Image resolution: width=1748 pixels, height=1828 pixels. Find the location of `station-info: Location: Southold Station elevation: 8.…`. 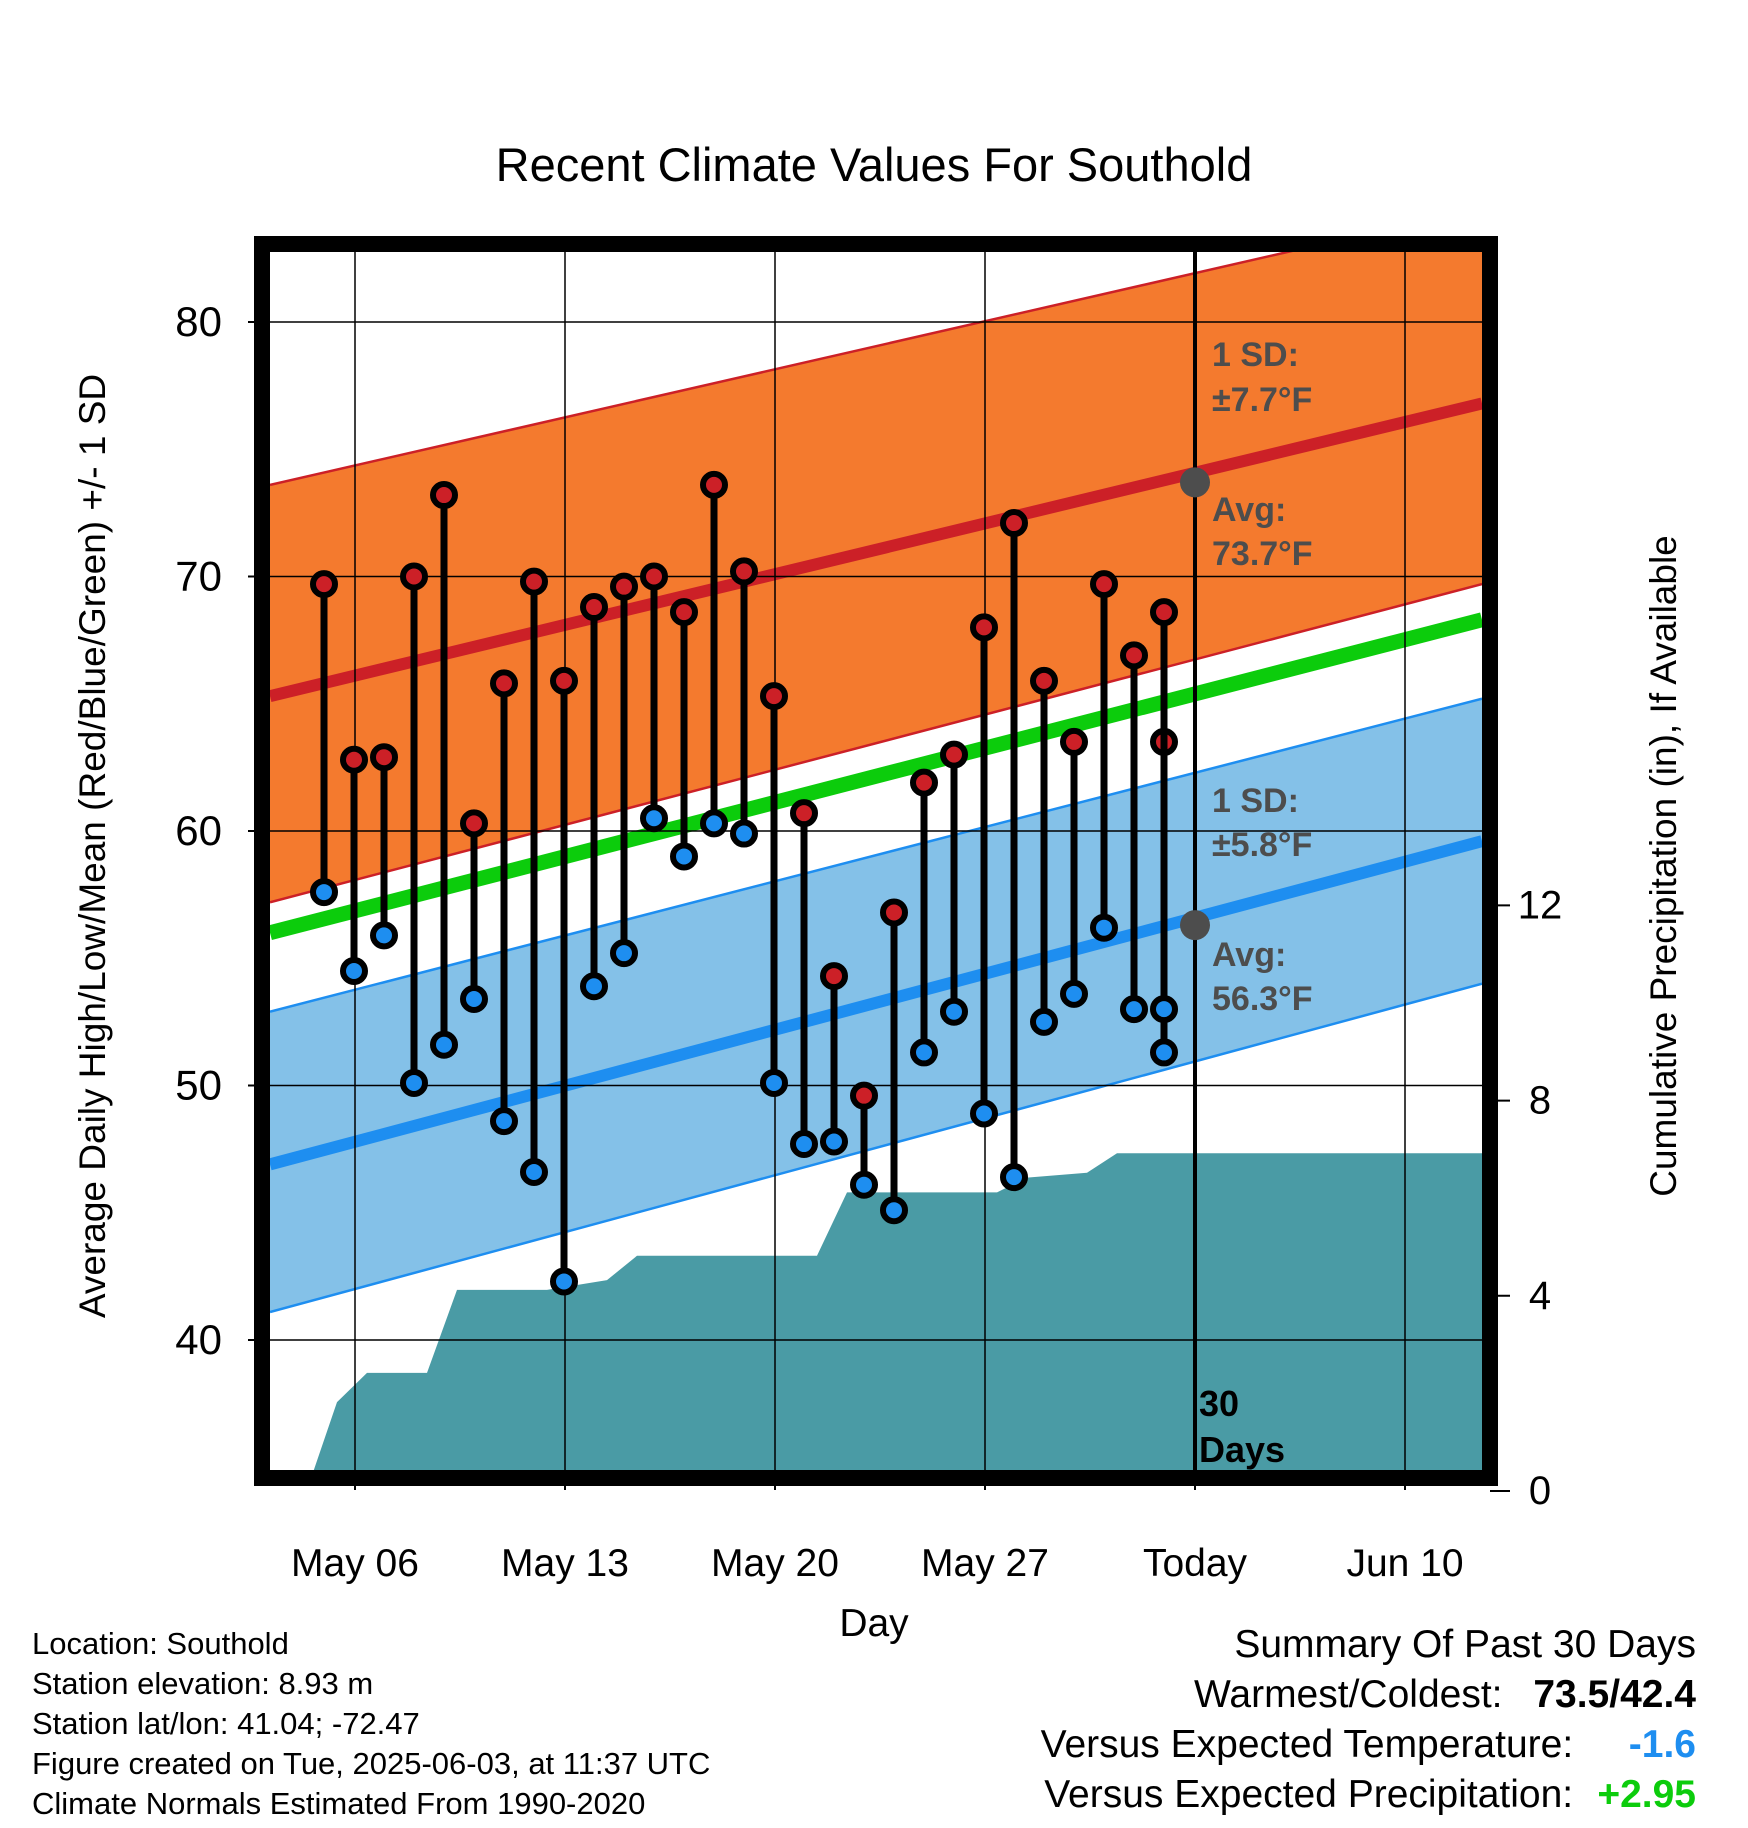

station-info: Location: Southold Station elevation: 8.… is located at coordinates (371, 1724).